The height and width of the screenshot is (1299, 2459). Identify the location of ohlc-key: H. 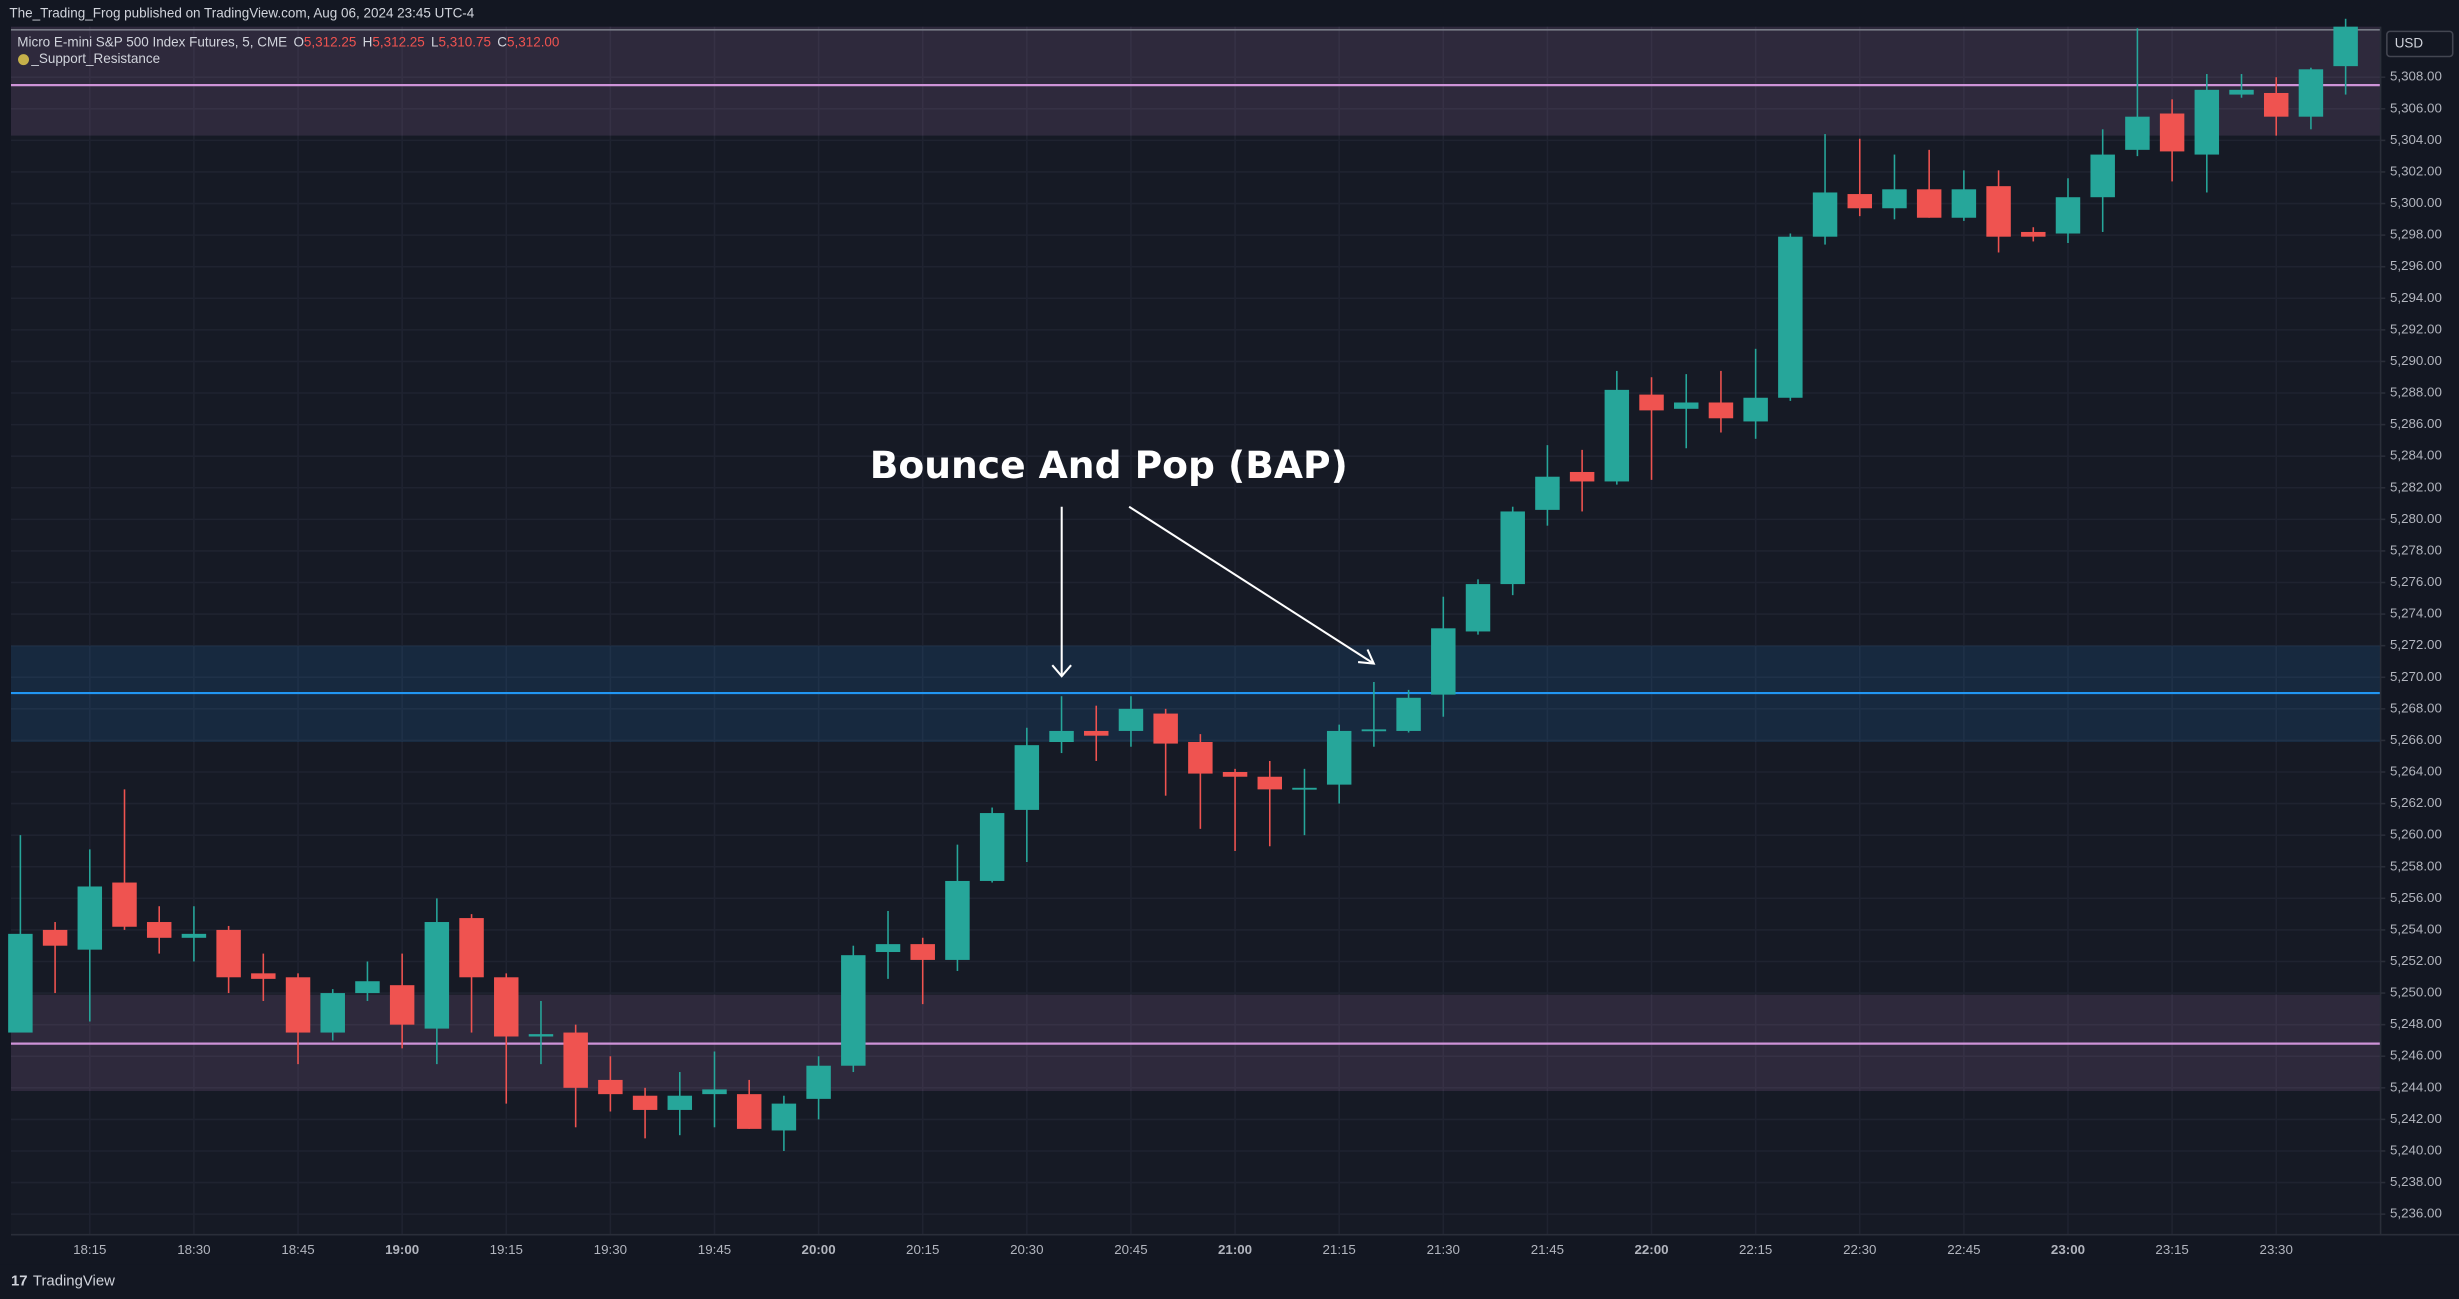
(368, 41).